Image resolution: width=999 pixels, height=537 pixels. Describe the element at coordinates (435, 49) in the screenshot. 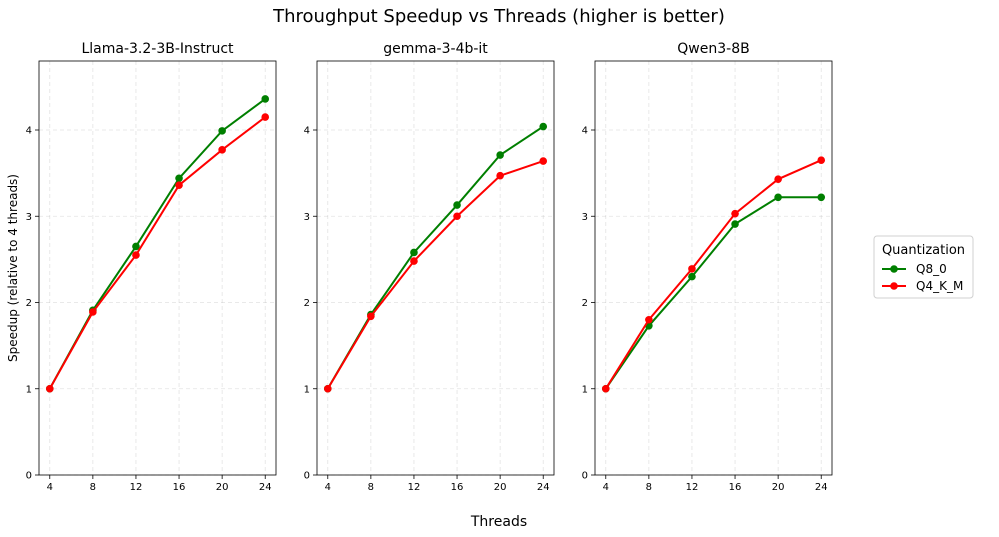

I see `subplot-title: gemma-3-4b-it` at that location.